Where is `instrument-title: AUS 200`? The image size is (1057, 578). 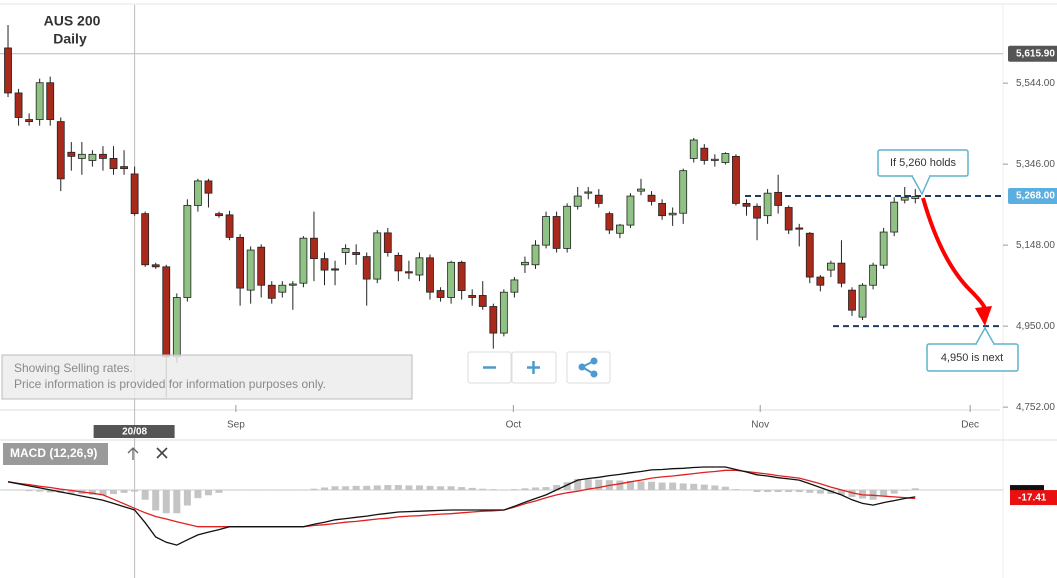 instrument-title: AUS 200 is located at coordinates (72, 21).